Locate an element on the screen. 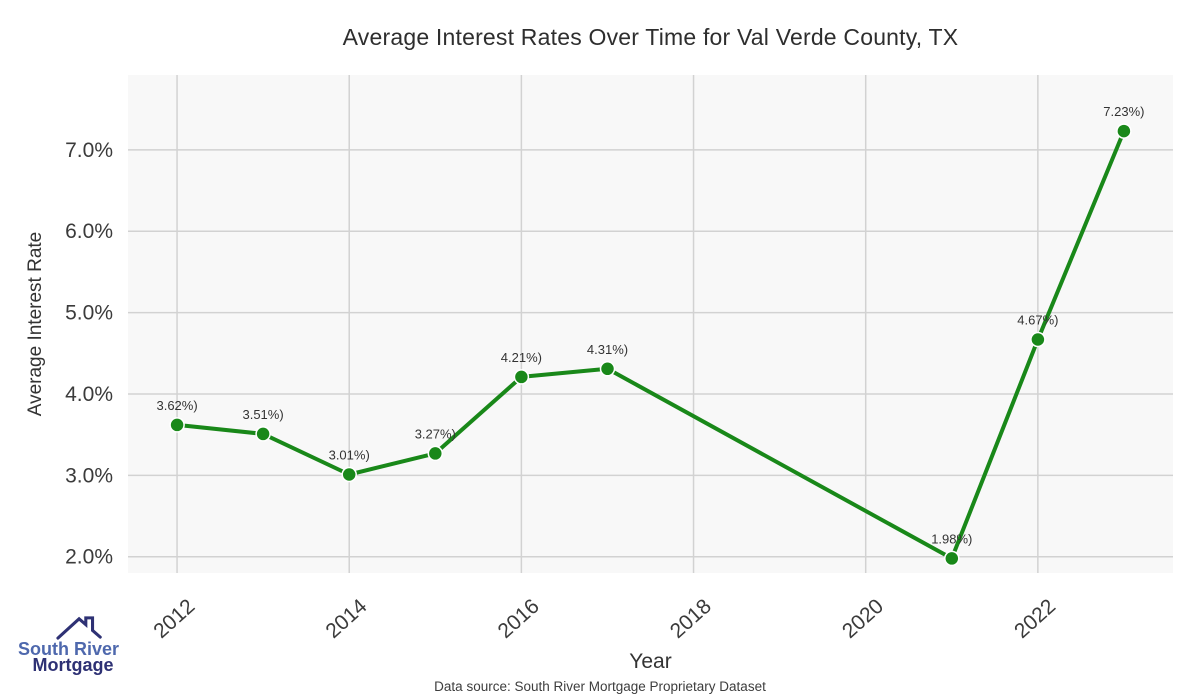 Image resolution: width=1200 pixels, height=700 pixels. y-tick-label: 7.0% is located at coordinates (89, 150).